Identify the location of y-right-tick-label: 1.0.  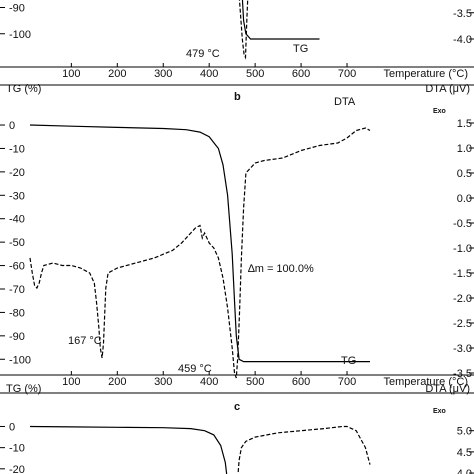
(464, 149).